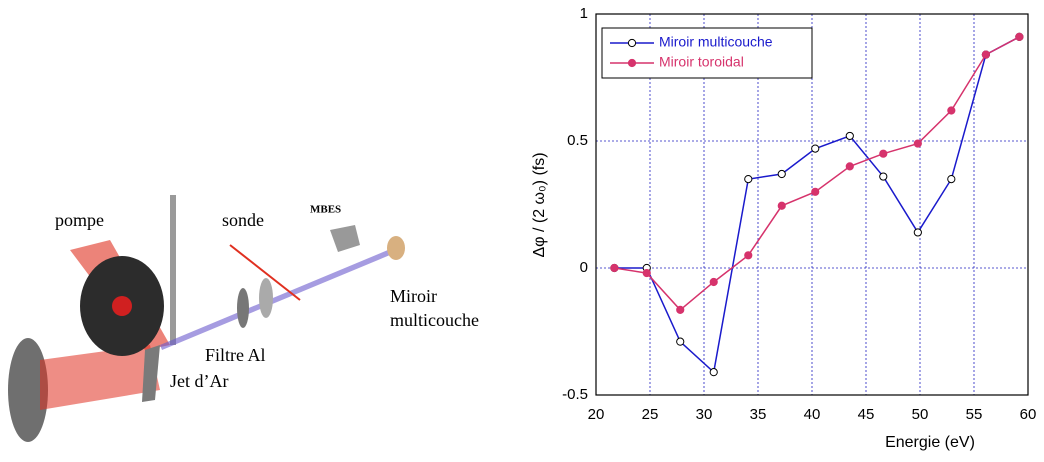 The height and width of the screenshot is (462, 1044). What do you see at coordinates (575, 394) in the screenshot?
I see `y-tick-label: -0.5` at bounding box center [575, 394].